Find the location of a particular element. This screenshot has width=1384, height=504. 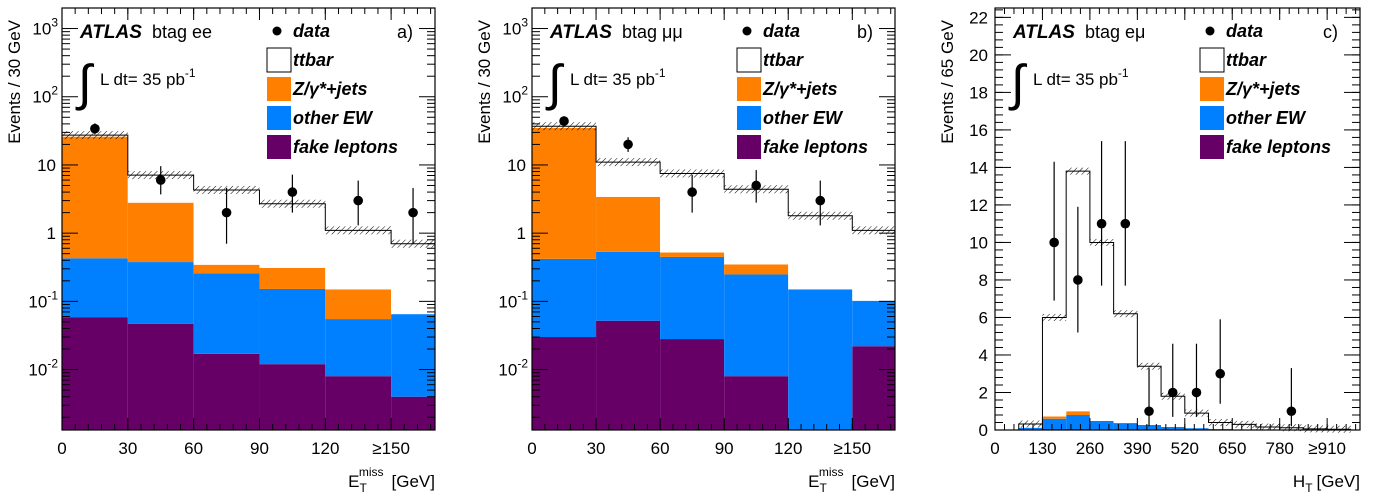

x-tick-label-4: 120 is located at coordinates (788, 448).